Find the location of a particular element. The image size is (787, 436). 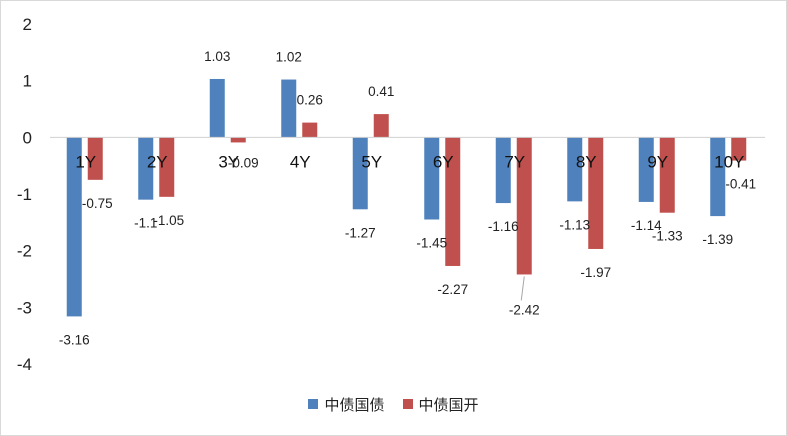

x-tick-label: 1Y is located at coordinates (85, 161).